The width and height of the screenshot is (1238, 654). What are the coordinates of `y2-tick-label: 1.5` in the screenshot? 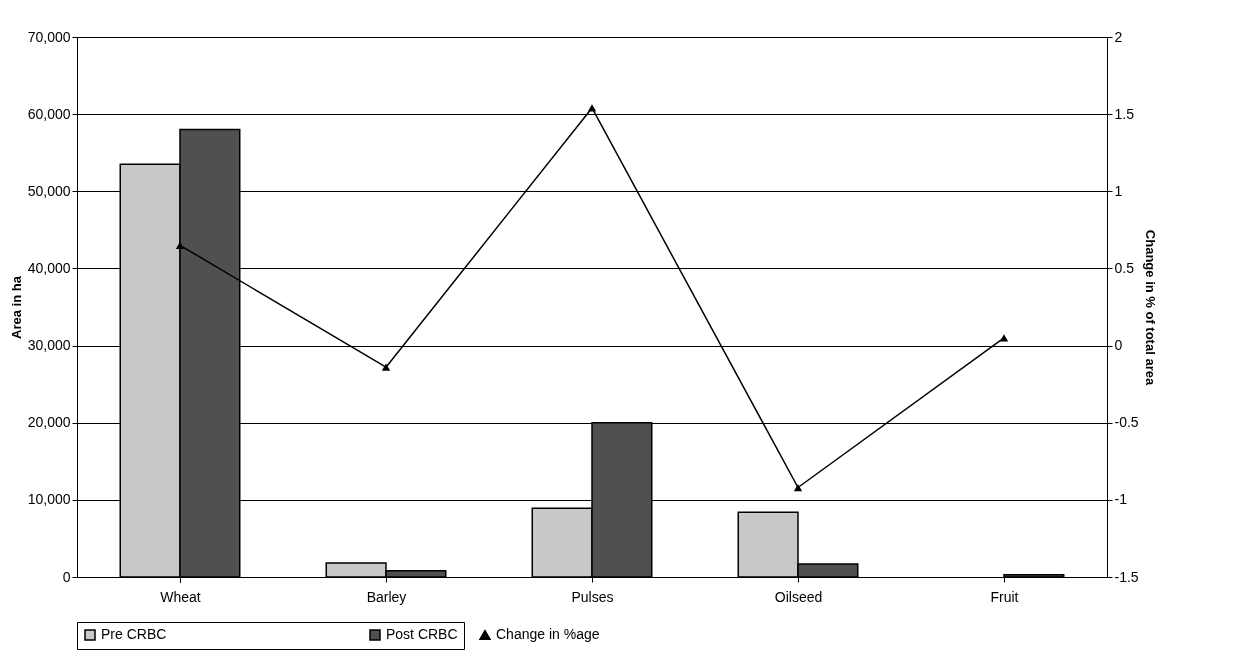 It's located at (1124, 113).